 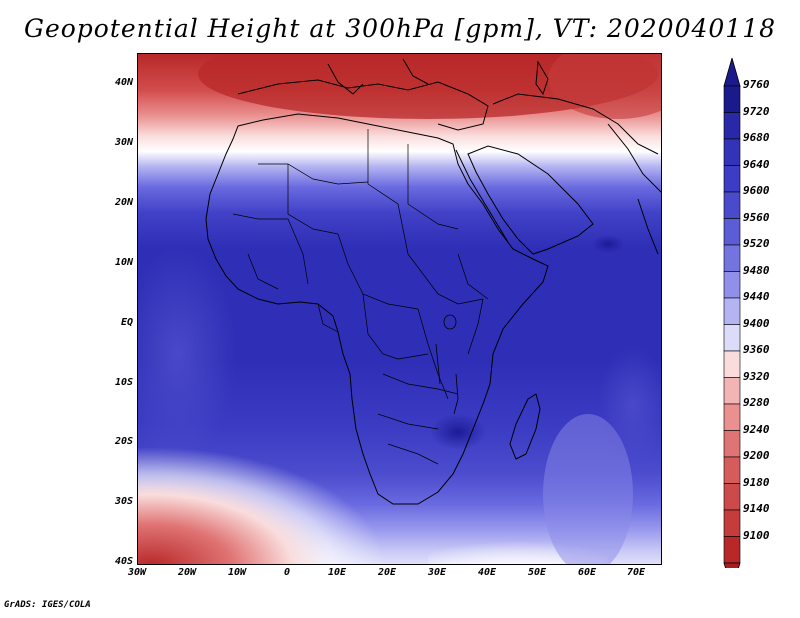 I want to click on colorbar-tick-label: 9560, so click(x=756, y=217).